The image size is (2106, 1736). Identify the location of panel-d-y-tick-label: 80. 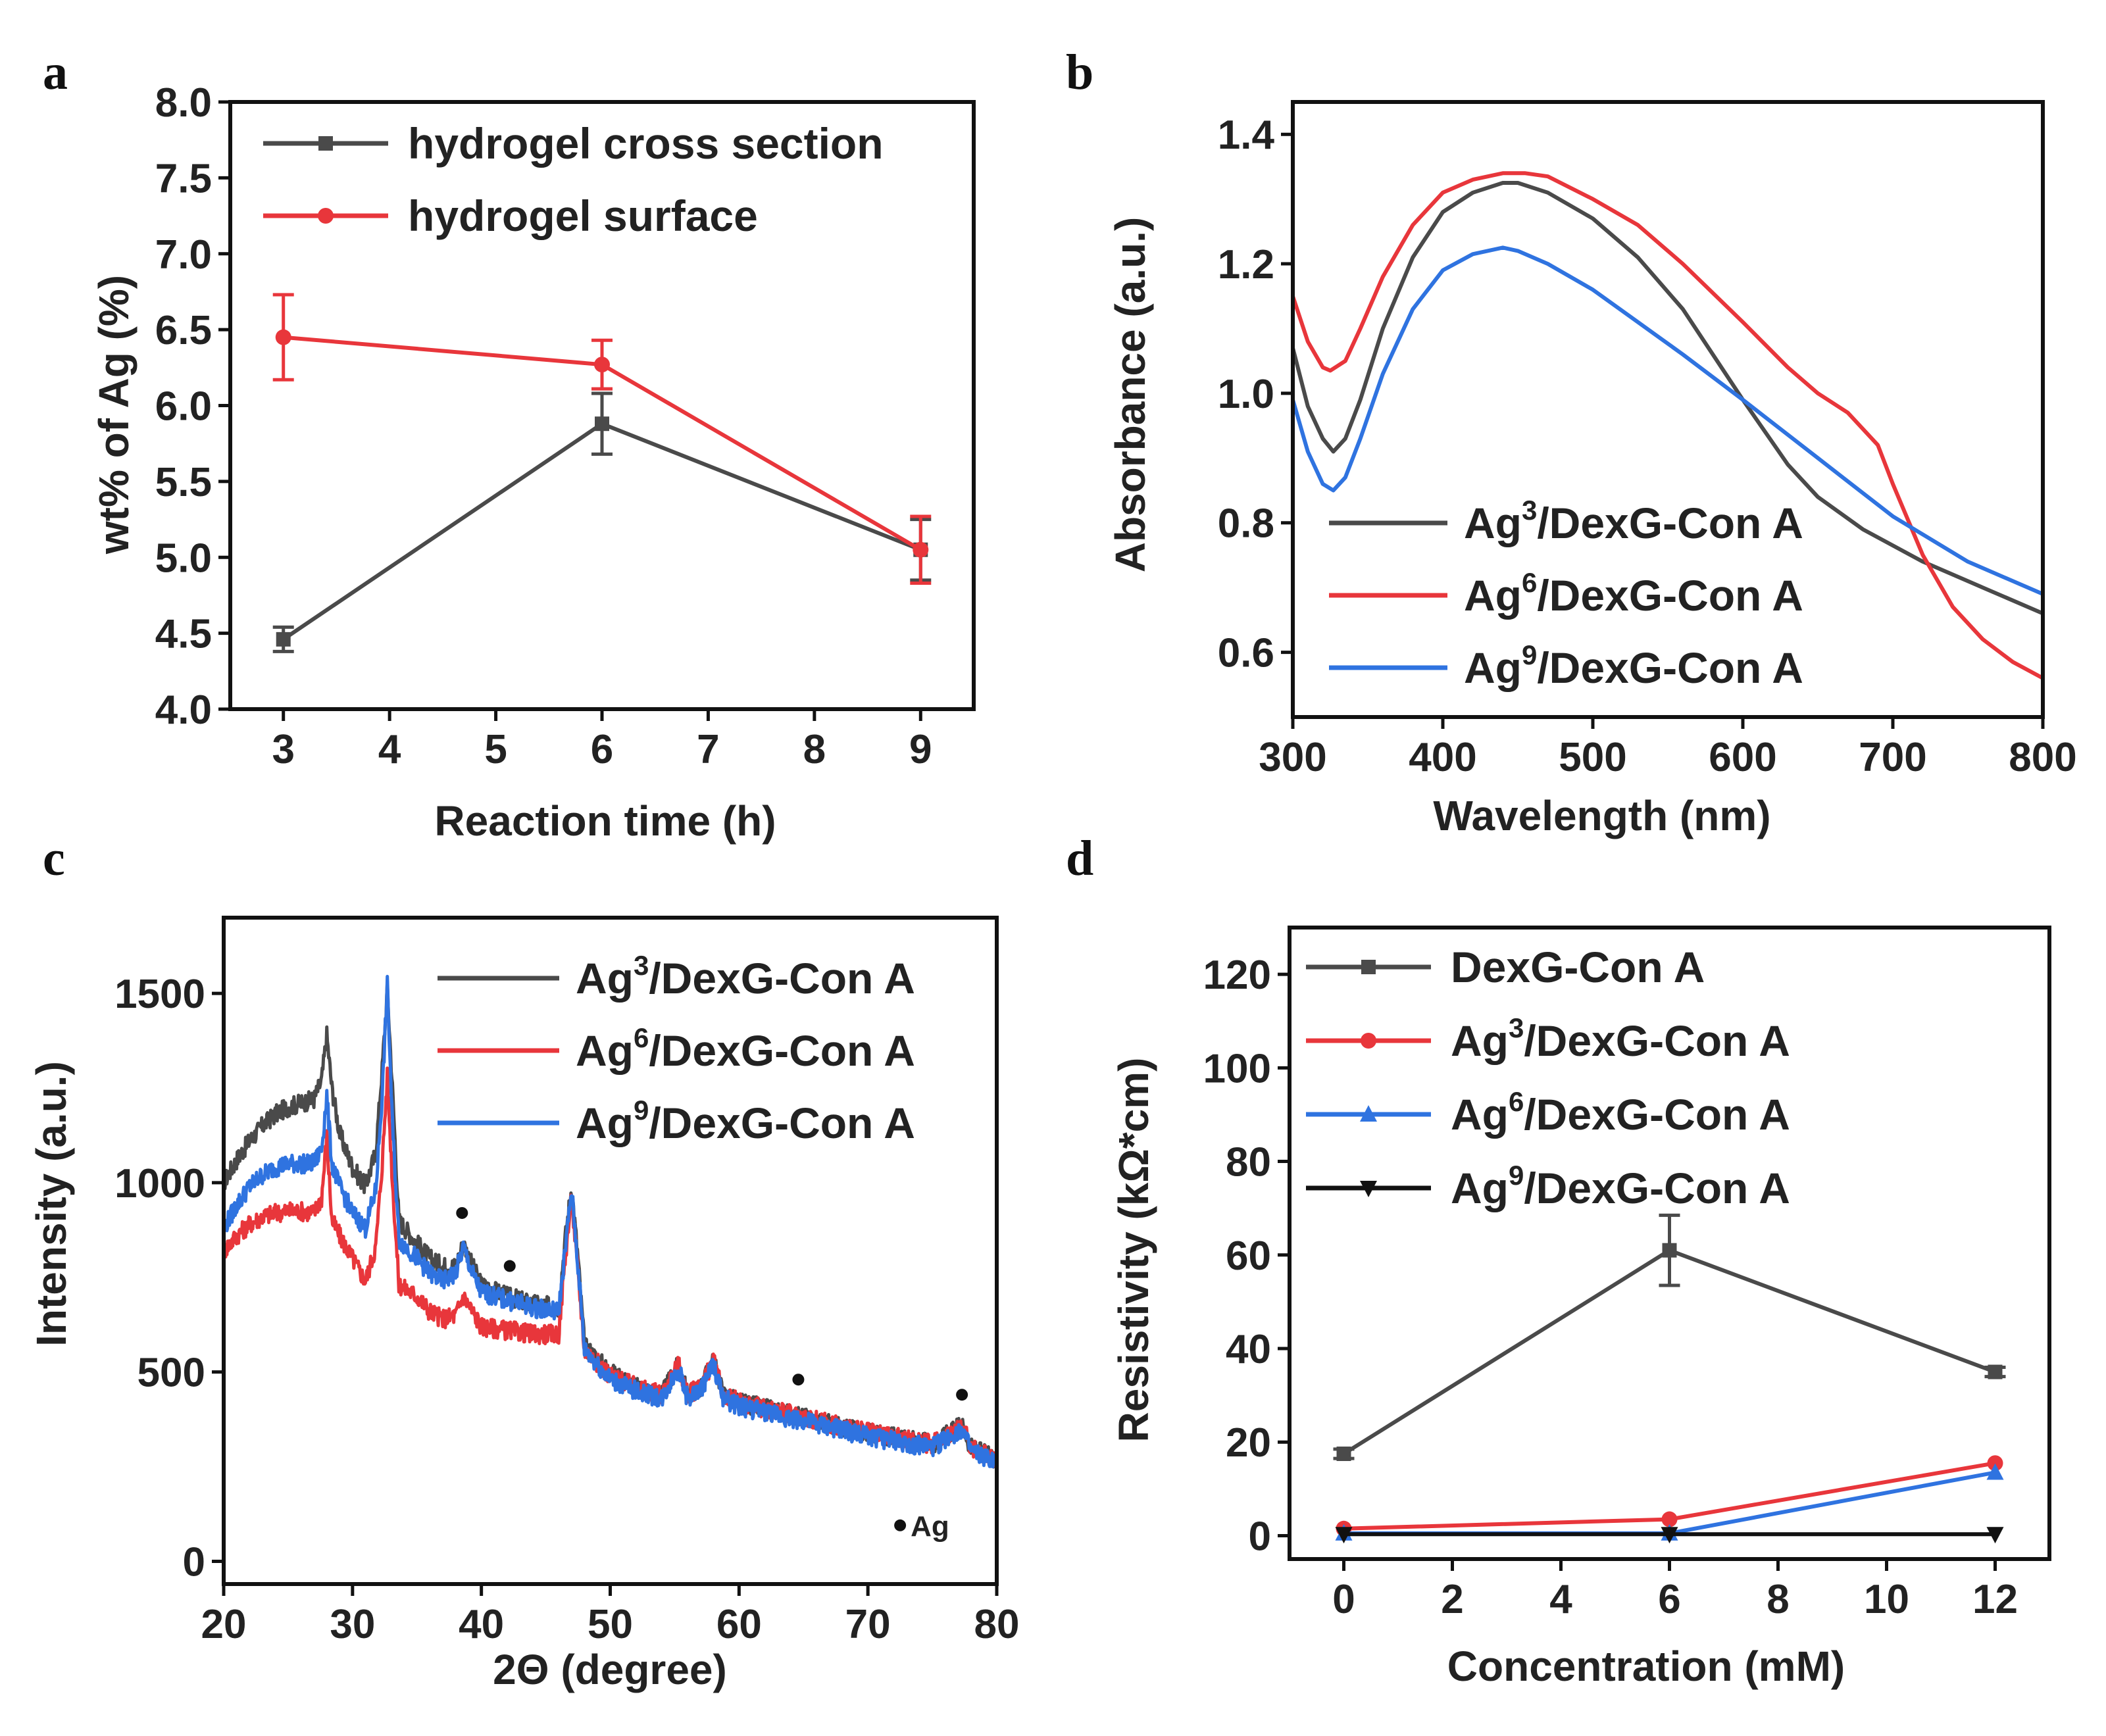
(1248, 1162).